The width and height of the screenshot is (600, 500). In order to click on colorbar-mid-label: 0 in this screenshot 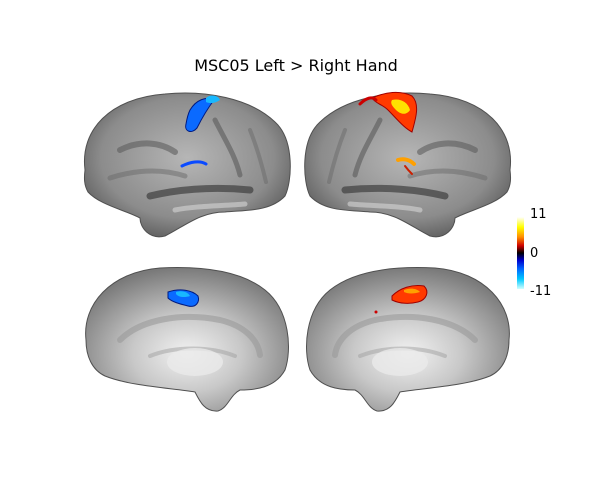, I will do `click(534, 253)`.